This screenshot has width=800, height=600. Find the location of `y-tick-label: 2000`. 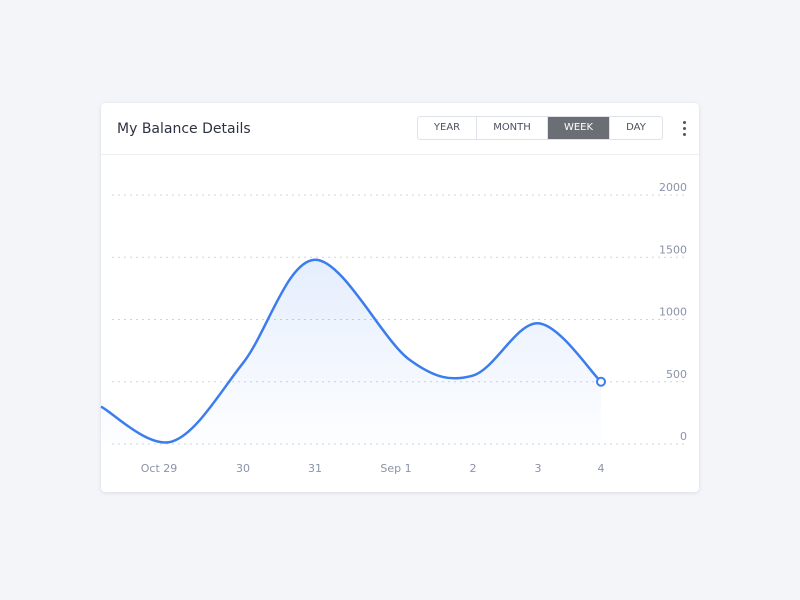

y-tick-label: 2000 is located at coordinates (673, 187).